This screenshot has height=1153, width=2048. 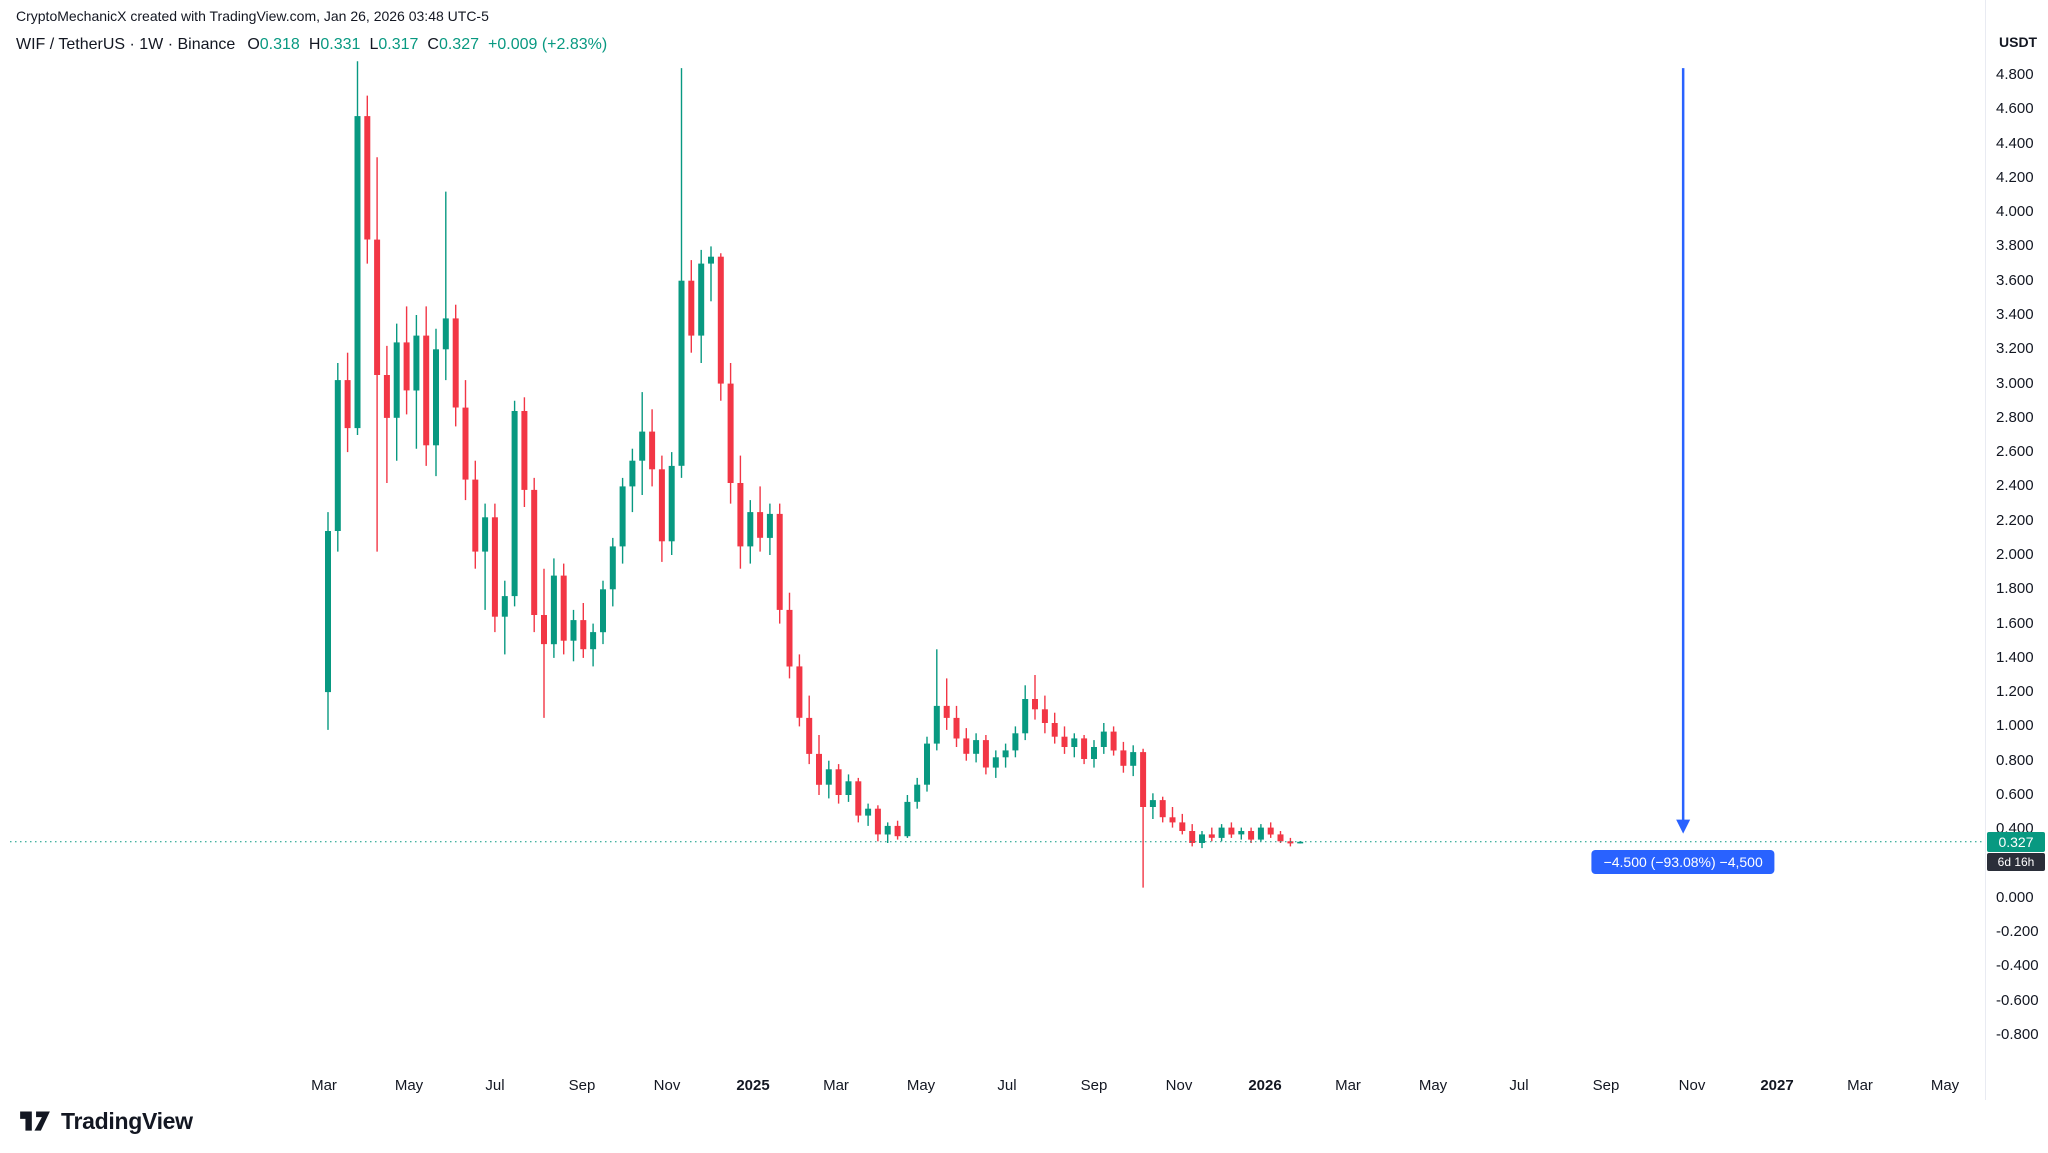 I want to click on price-tick-4.400: 4.400, so click(x=2015, y=143).